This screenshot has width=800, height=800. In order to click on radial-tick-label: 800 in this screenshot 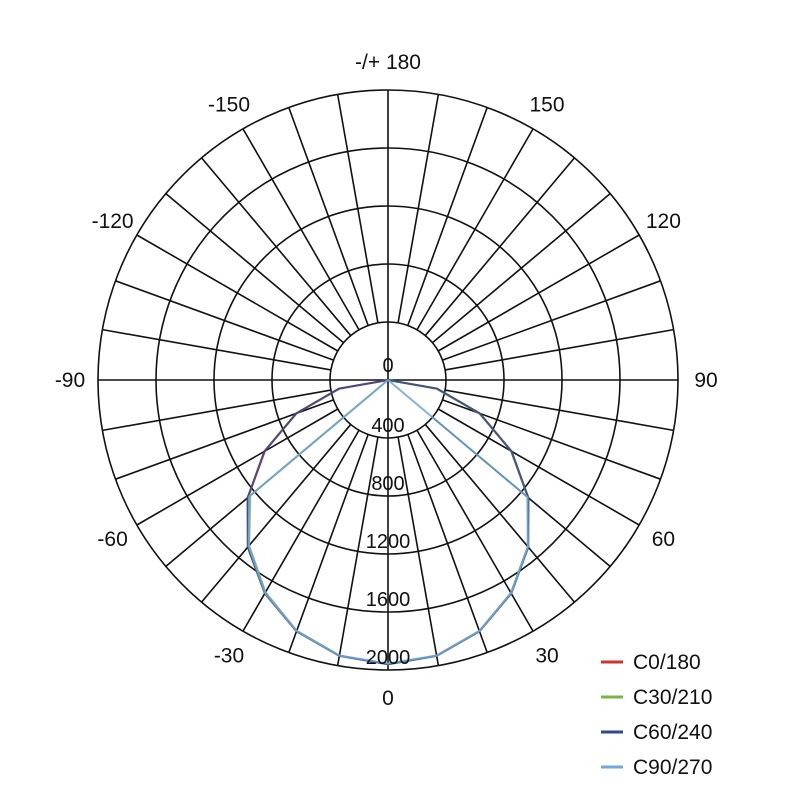, I will do `click(387, 484)`.